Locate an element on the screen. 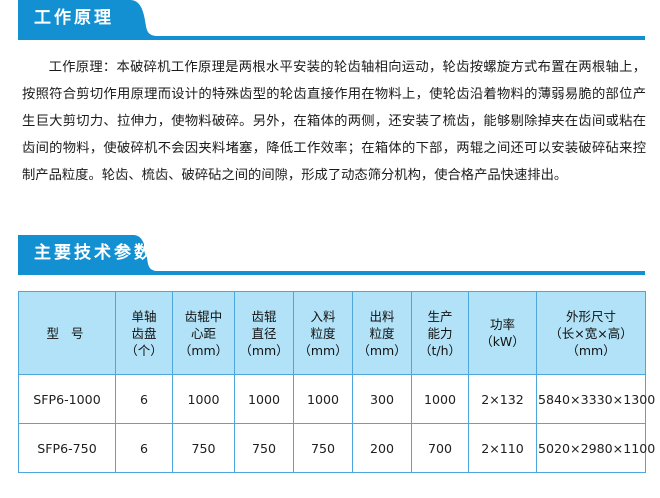 The width and height of the screenshot is (660, 498). cell-feed-size: 750 is located at coordinates (323, 448).